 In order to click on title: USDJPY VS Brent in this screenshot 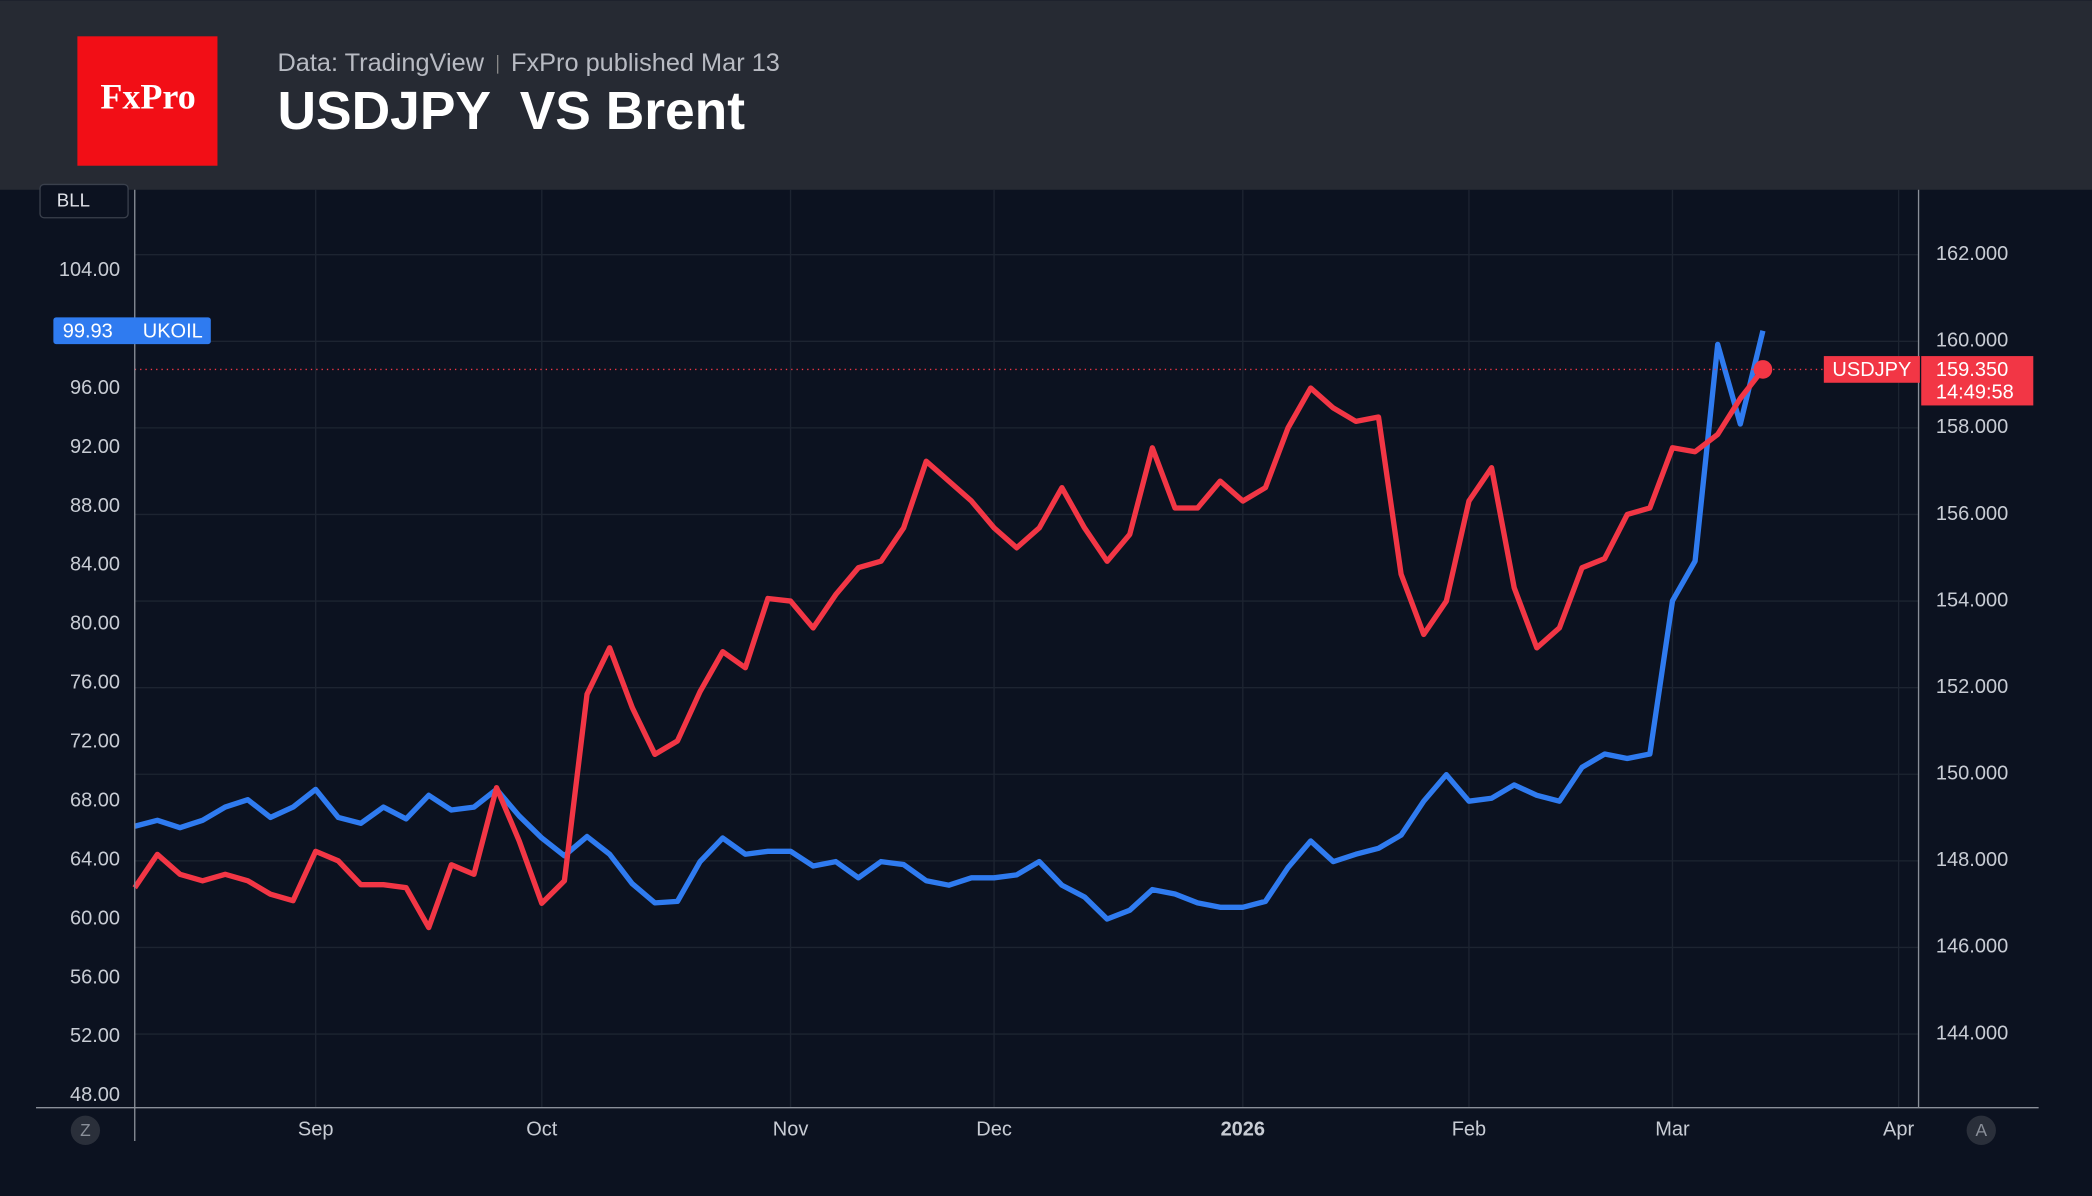, I will do `click(512, 111)`.